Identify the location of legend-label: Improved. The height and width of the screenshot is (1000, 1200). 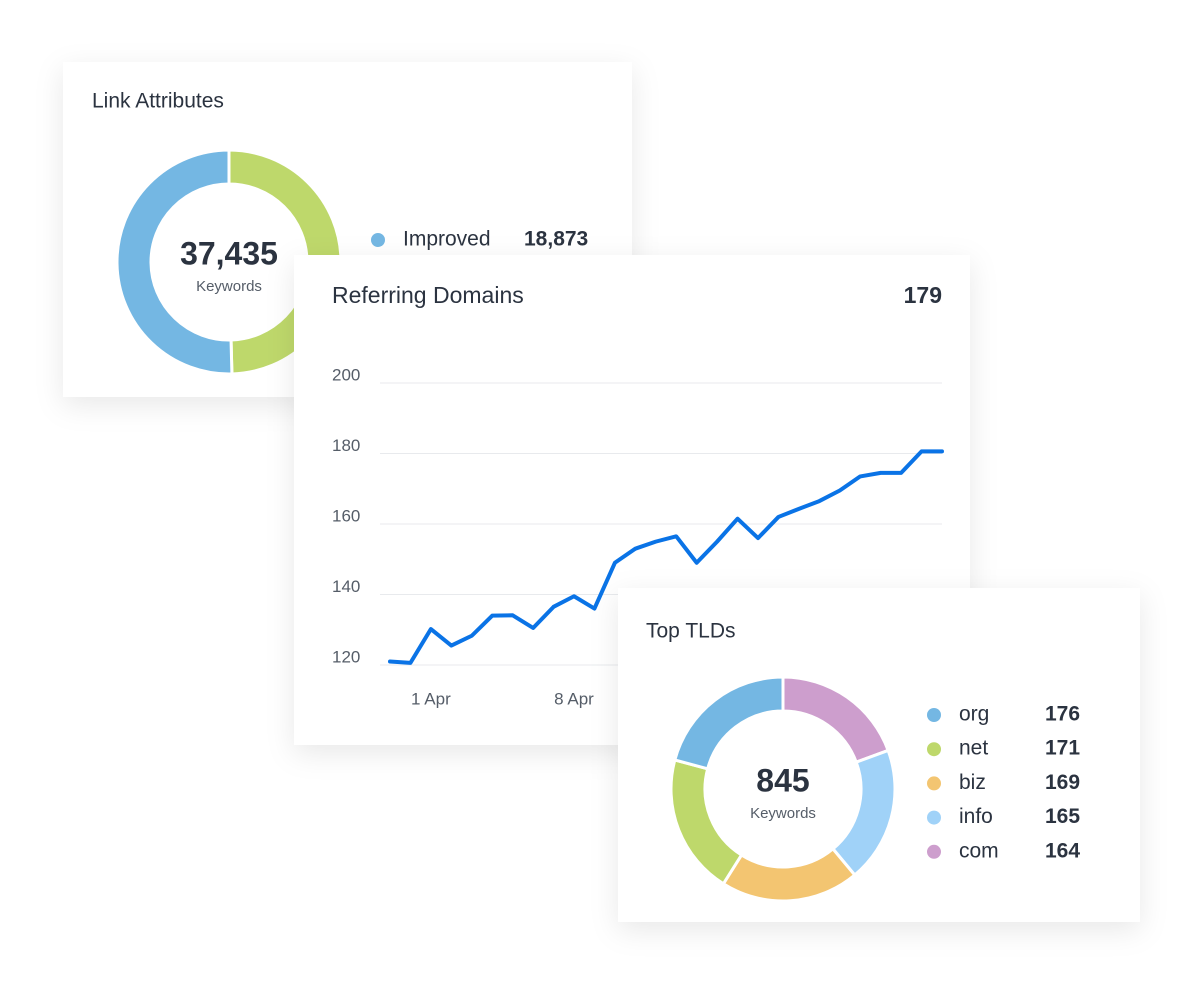
(447, 239).